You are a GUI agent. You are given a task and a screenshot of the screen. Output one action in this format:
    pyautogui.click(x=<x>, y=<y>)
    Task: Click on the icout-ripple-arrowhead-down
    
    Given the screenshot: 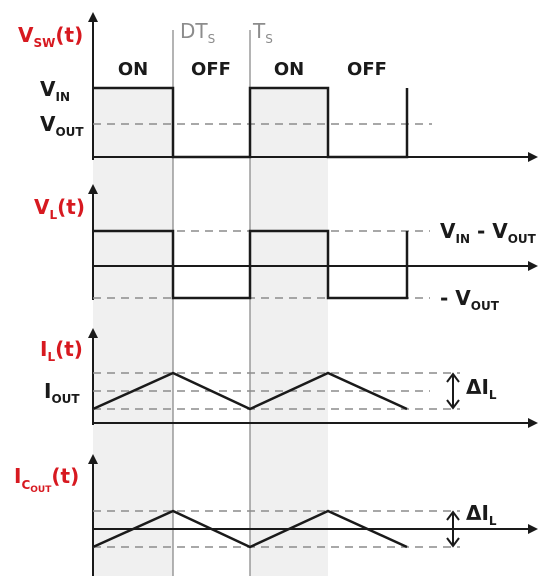 What is the action you would take?
    pyautogui.click(x=453, y=542)
    